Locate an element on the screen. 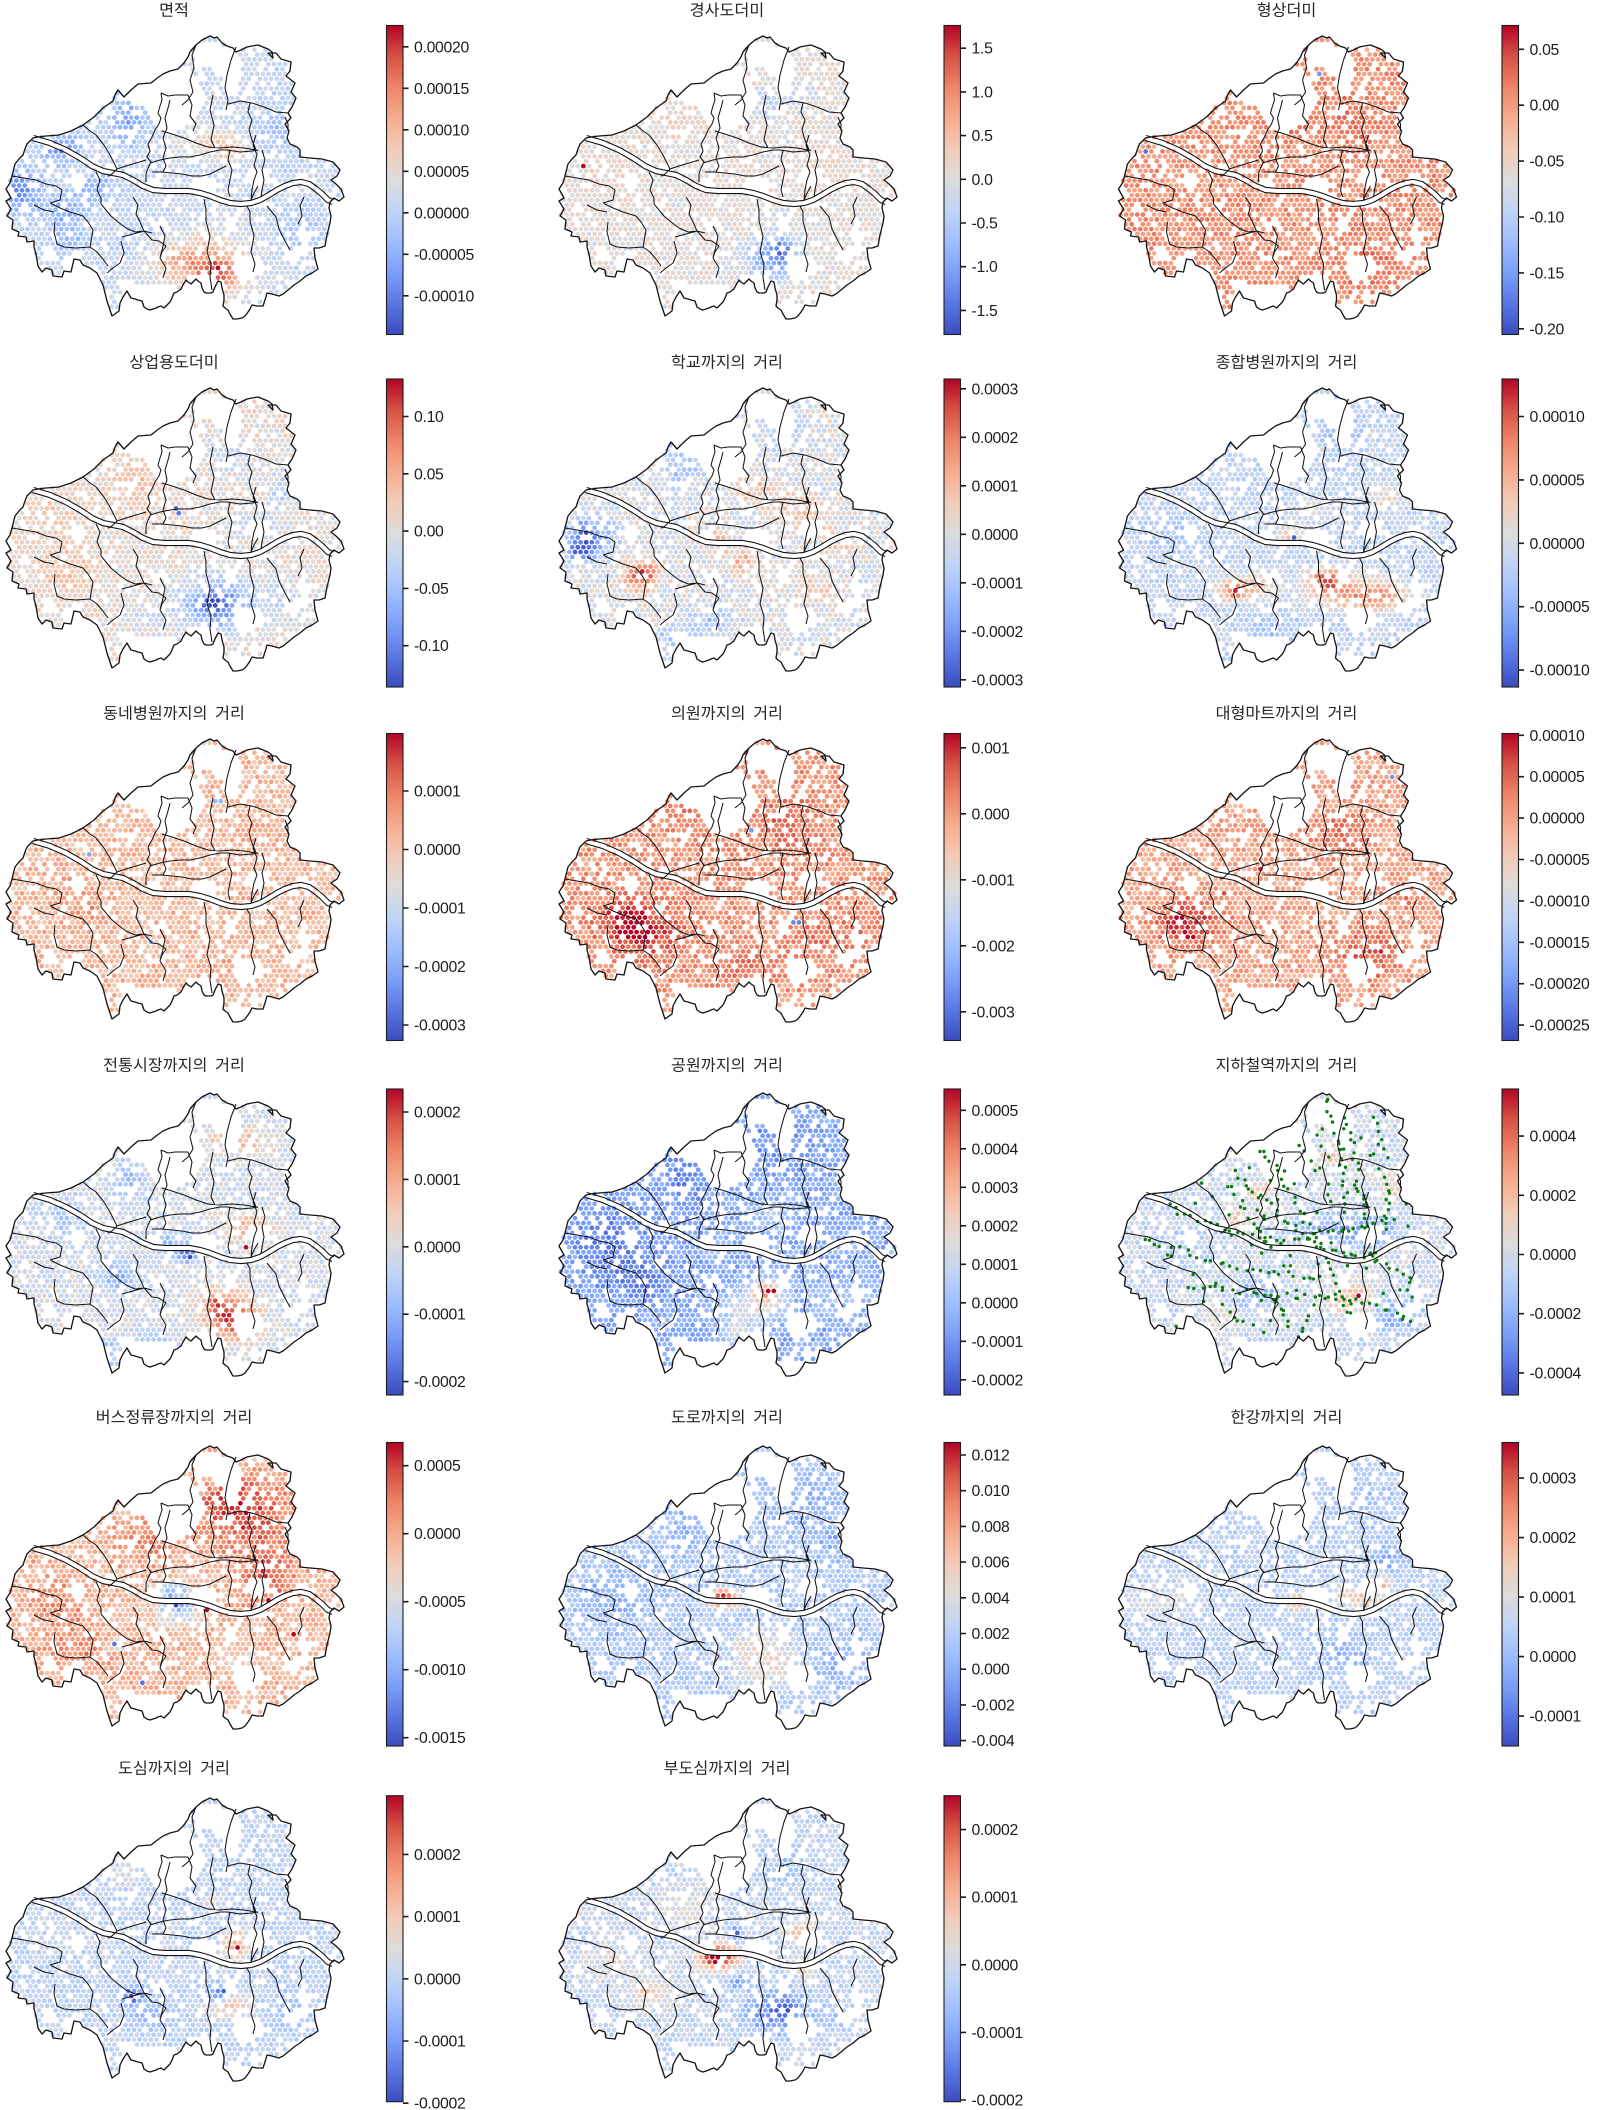 The image size is (1599, 2110). svg-text: 0.012 is located at coordinates (991, 1455).